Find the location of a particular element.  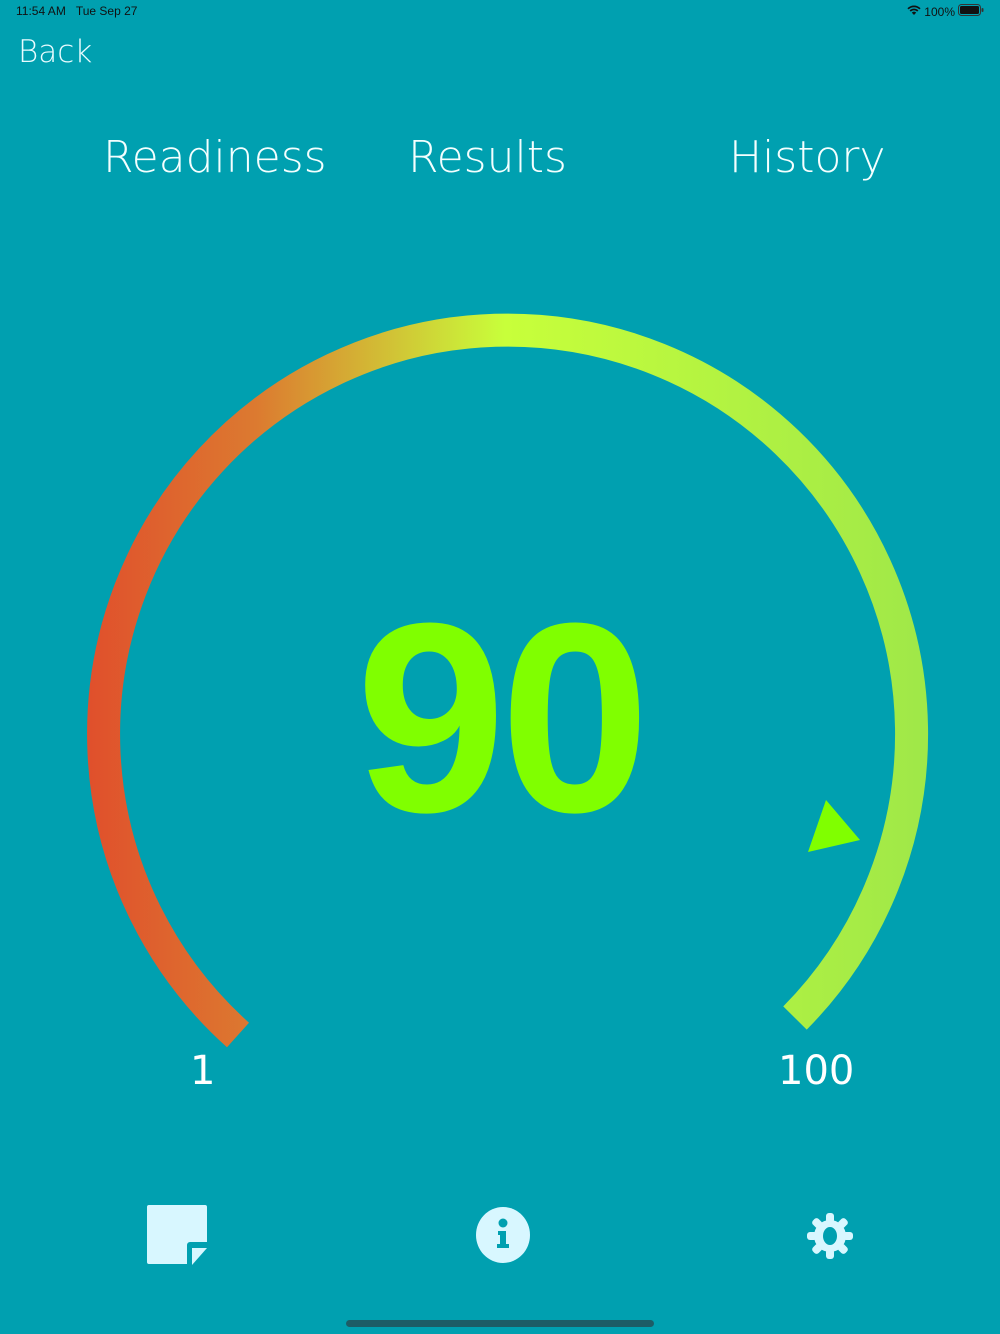

note-icon is located at coordinates (177, 1237).